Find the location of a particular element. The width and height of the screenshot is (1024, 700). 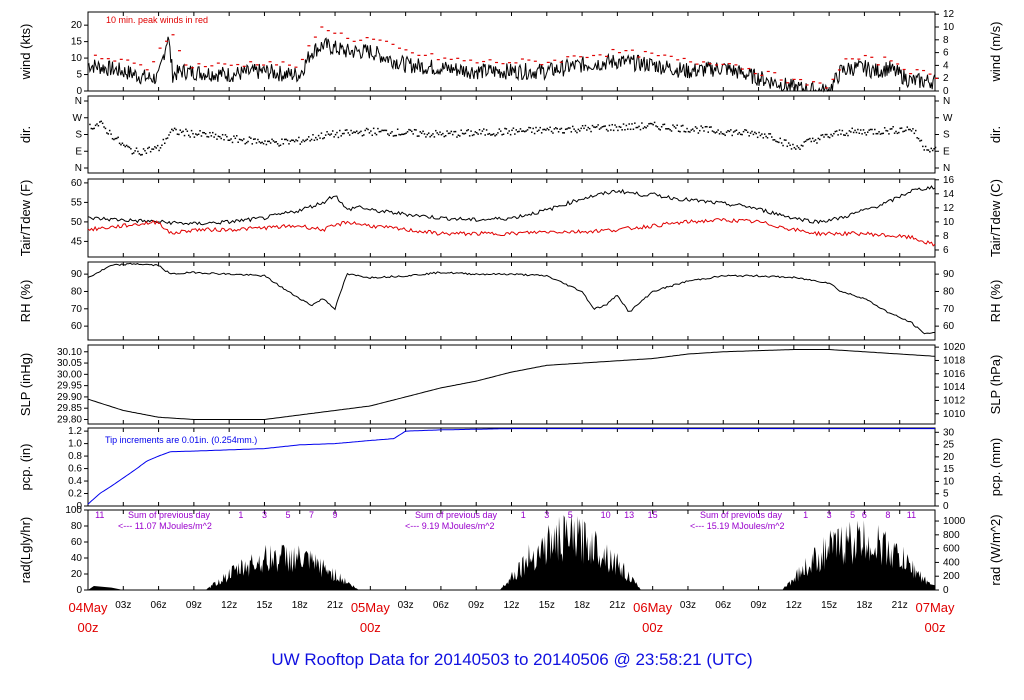

y-tick-label-right: S is located at coordinates (946, 135).